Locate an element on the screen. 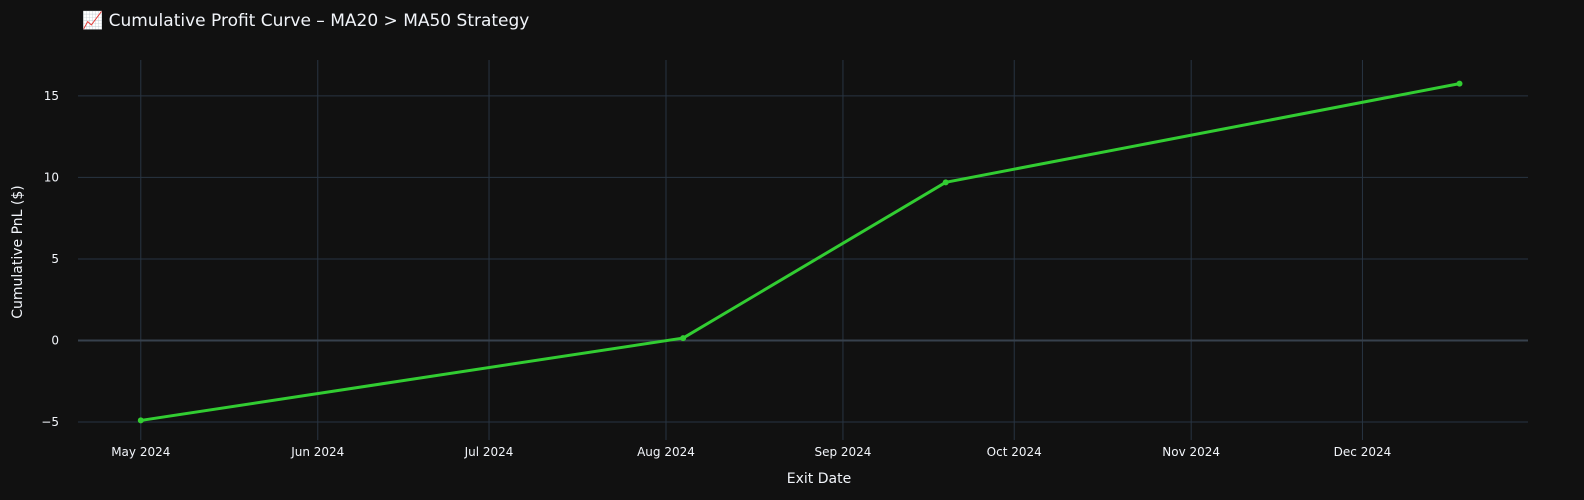  y-tick-label: 10 is located at coordinates (51, 177).